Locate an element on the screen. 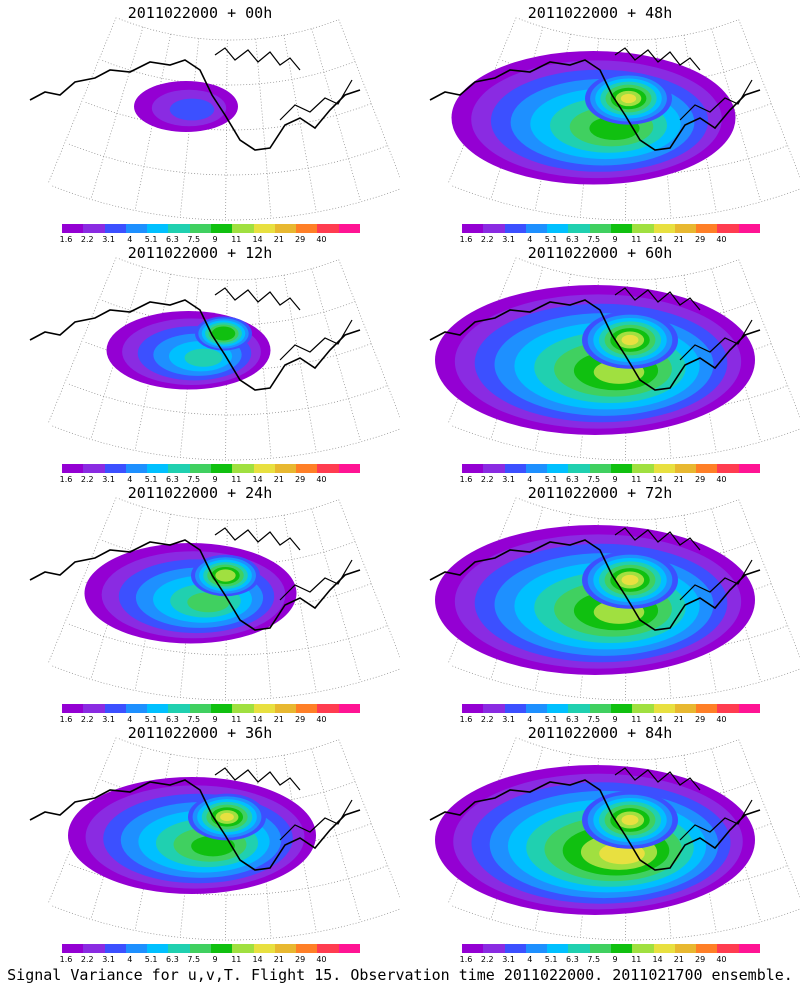  colorbar-tick-label: 14 is located at coordinates (657, 719).